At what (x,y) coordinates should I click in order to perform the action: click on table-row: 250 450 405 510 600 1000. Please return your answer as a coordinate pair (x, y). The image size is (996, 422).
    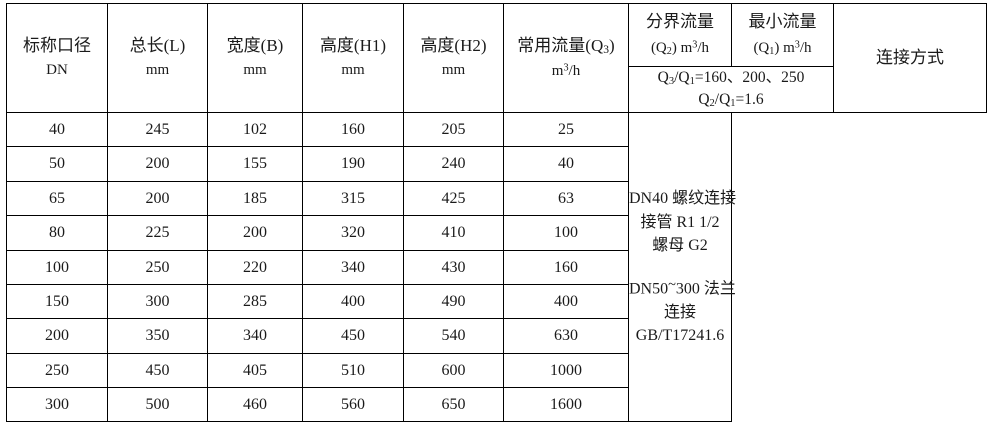
    Looking at the image, I should click on (496, 370).